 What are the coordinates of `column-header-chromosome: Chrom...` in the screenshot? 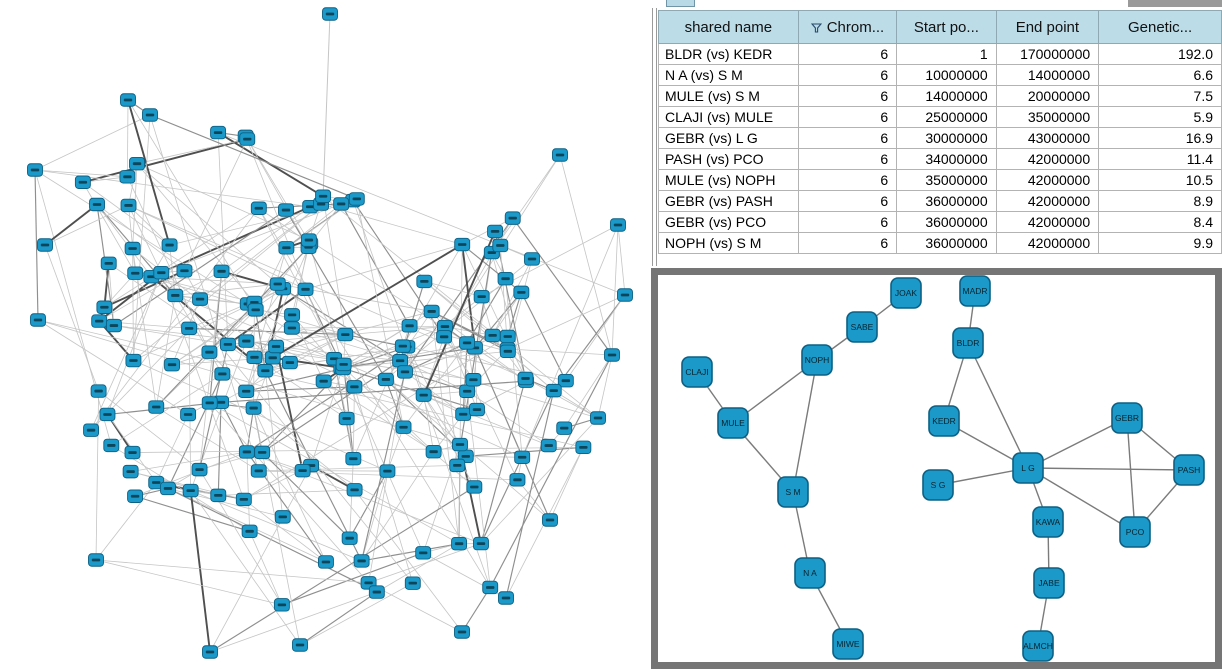 It's located at (847, 27).